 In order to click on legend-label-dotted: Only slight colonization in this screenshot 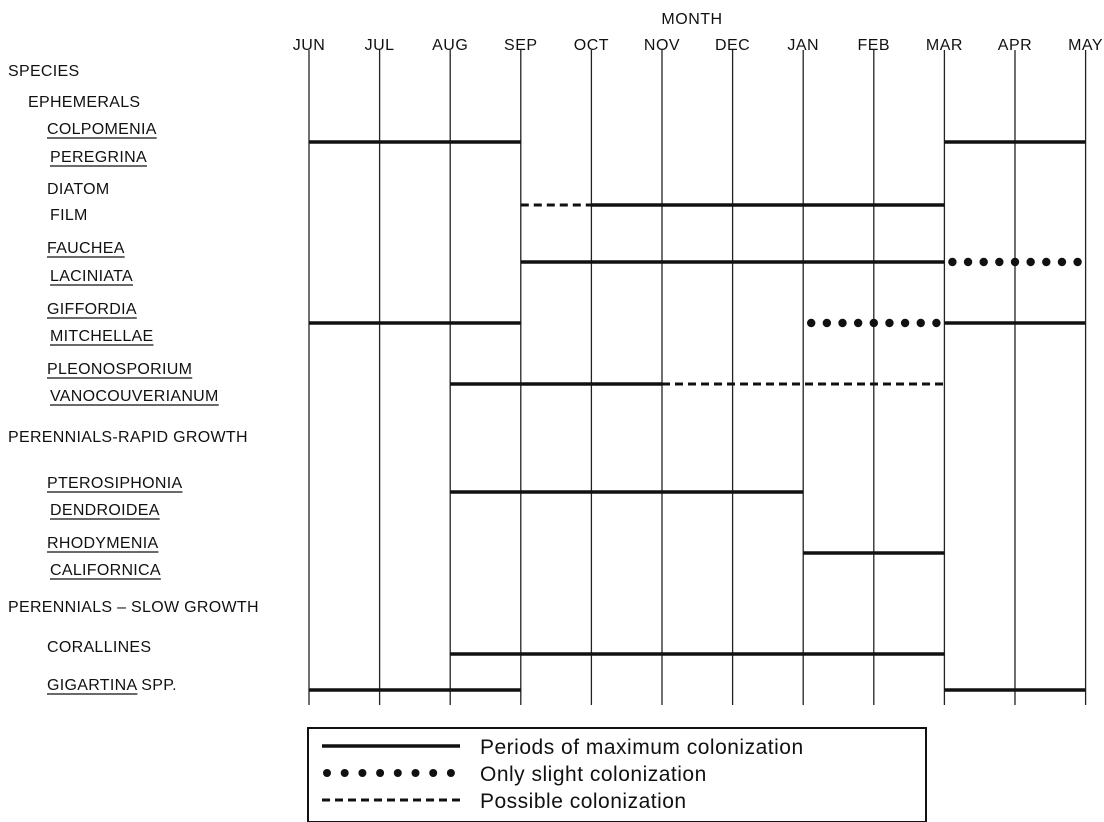, I will do `click(593, 774)`.